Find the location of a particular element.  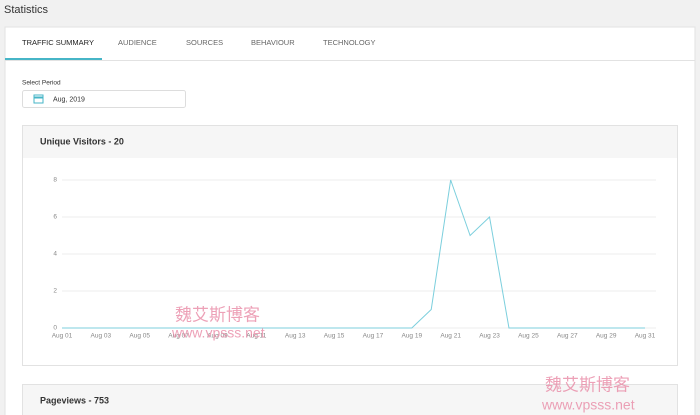

y-tick-label: 8 is located at coordinates (55, 180).